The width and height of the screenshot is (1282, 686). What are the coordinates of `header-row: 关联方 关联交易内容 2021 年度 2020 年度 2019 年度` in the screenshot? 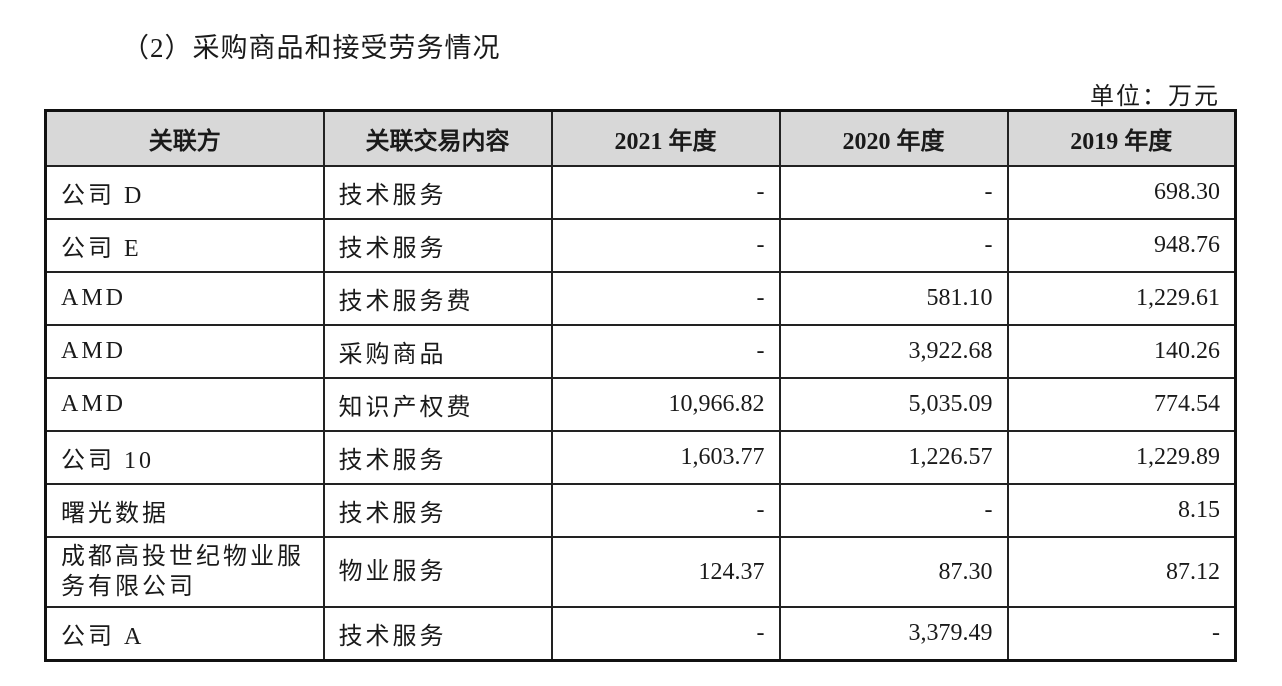 It's located at (640, 138).